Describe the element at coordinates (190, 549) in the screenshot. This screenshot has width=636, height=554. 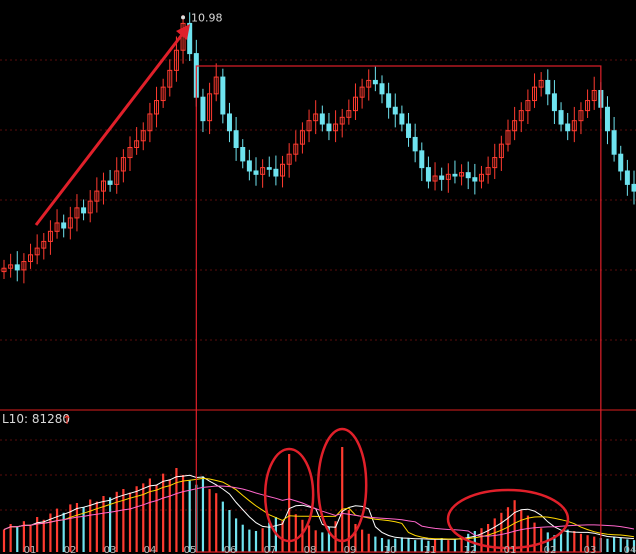
I see `x-tick-label: 05` at that location.